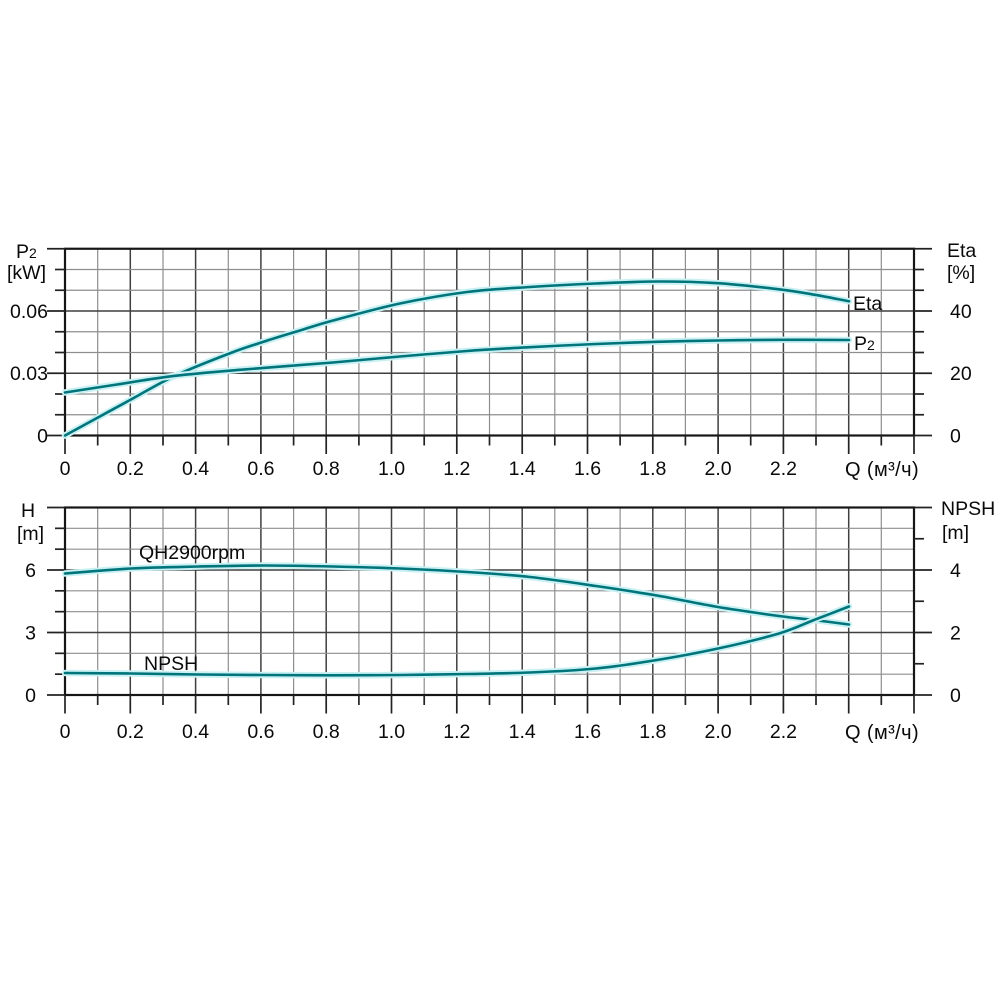 The height and width of the screenshot is (1005, 1000). Describe the element at coordinates (26, 273) in the screenshot. I see `svg-text: [kW]` at that location.